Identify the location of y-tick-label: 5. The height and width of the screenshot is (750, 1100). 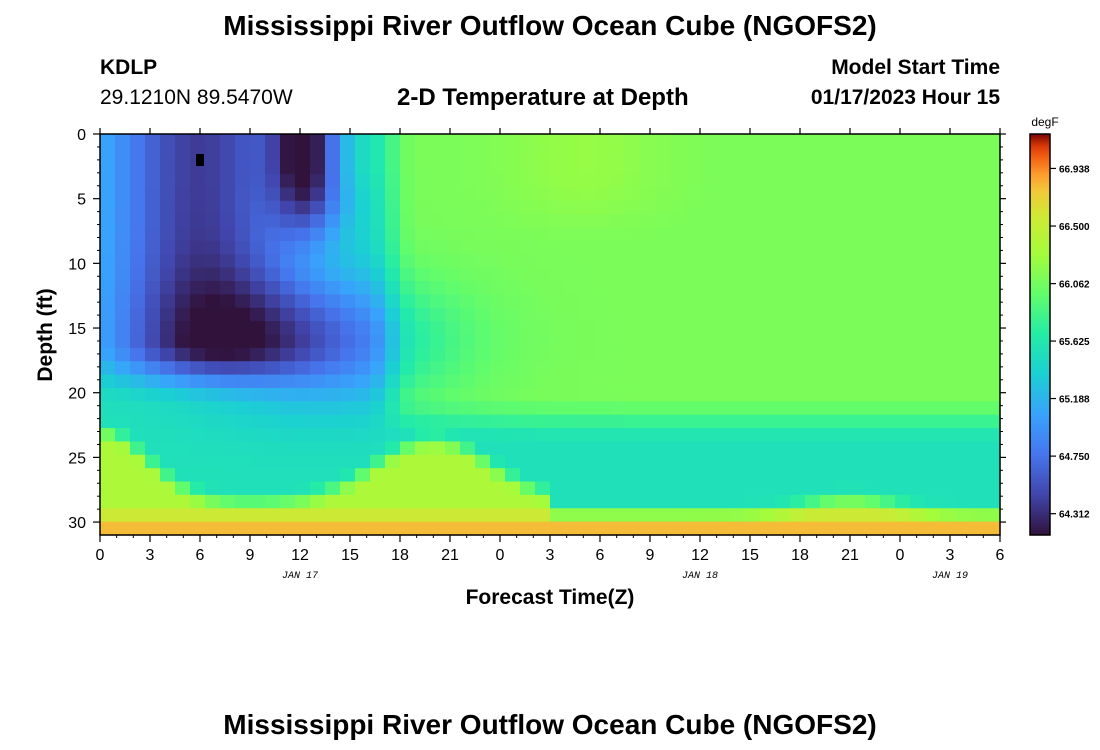
(81, 200).